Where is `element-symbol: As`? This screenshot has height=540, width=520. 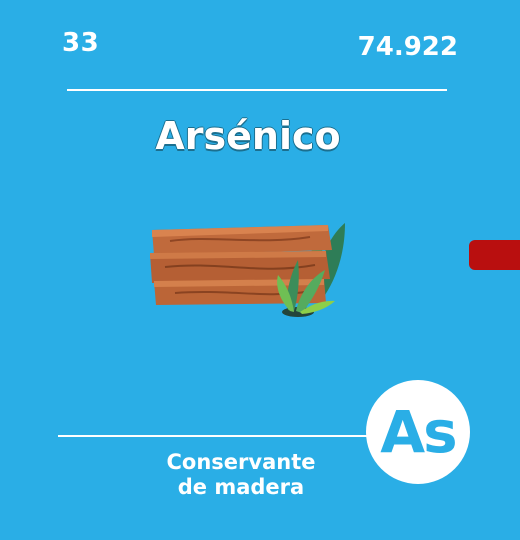
element-symbol: As is located at coordinates (418, 432).